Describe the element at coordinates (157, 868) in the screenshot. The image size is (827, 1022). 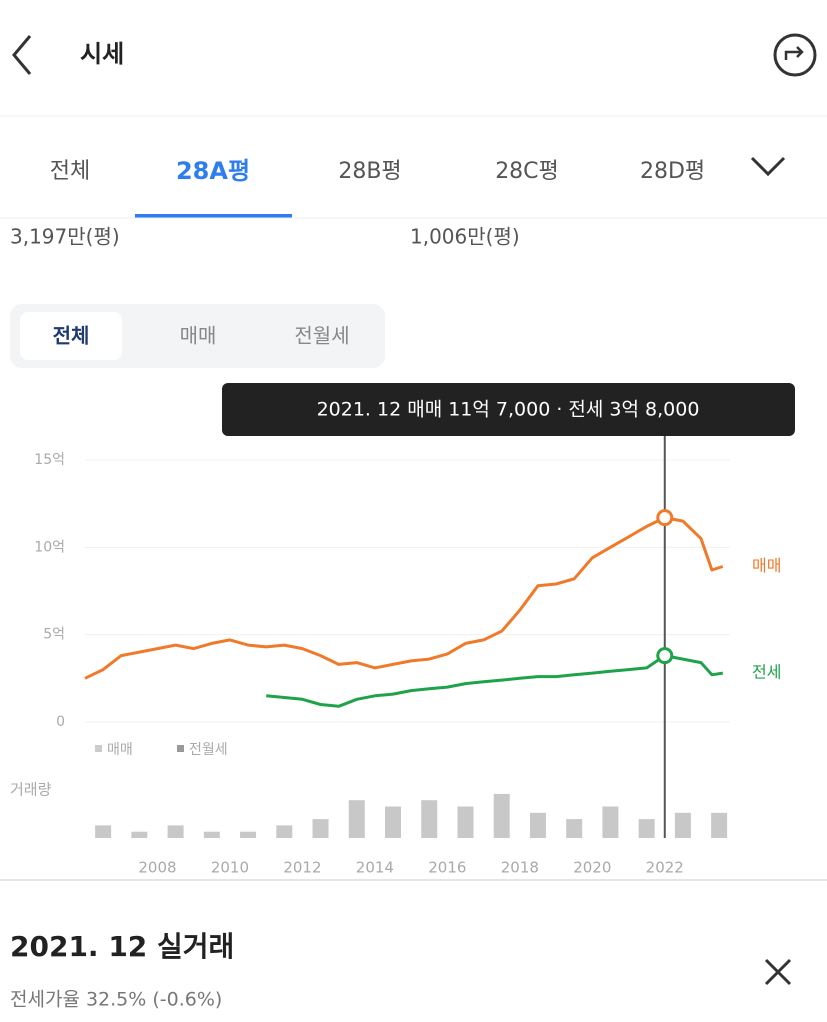
I see `x-tick-label: 2008` at that location.